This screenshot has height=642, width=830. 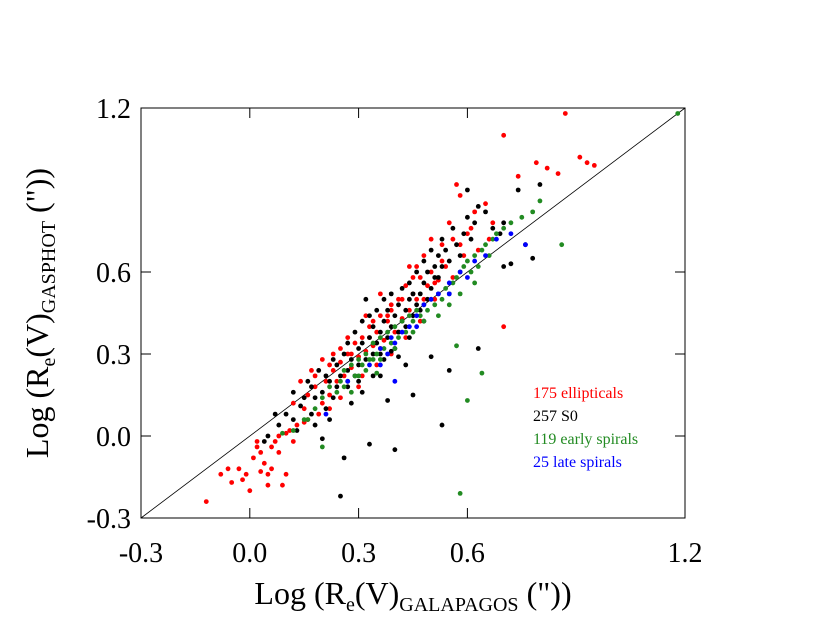 I want to click on x-axis-title-mid: (V), so click(x=377, y=593).